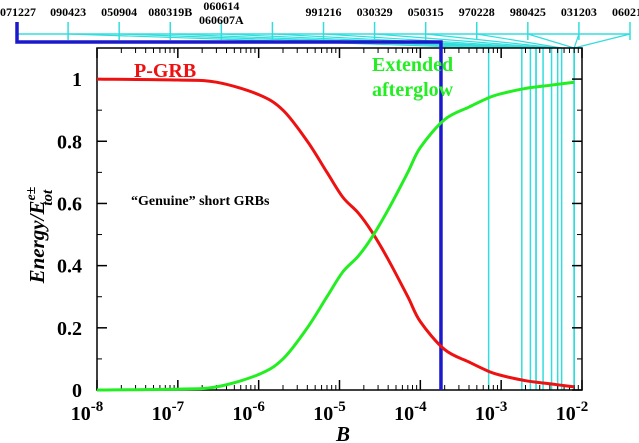 This screenshot has height=443, width=639. I want to click on x-tick-label-exp: -2, so click(582, 407).